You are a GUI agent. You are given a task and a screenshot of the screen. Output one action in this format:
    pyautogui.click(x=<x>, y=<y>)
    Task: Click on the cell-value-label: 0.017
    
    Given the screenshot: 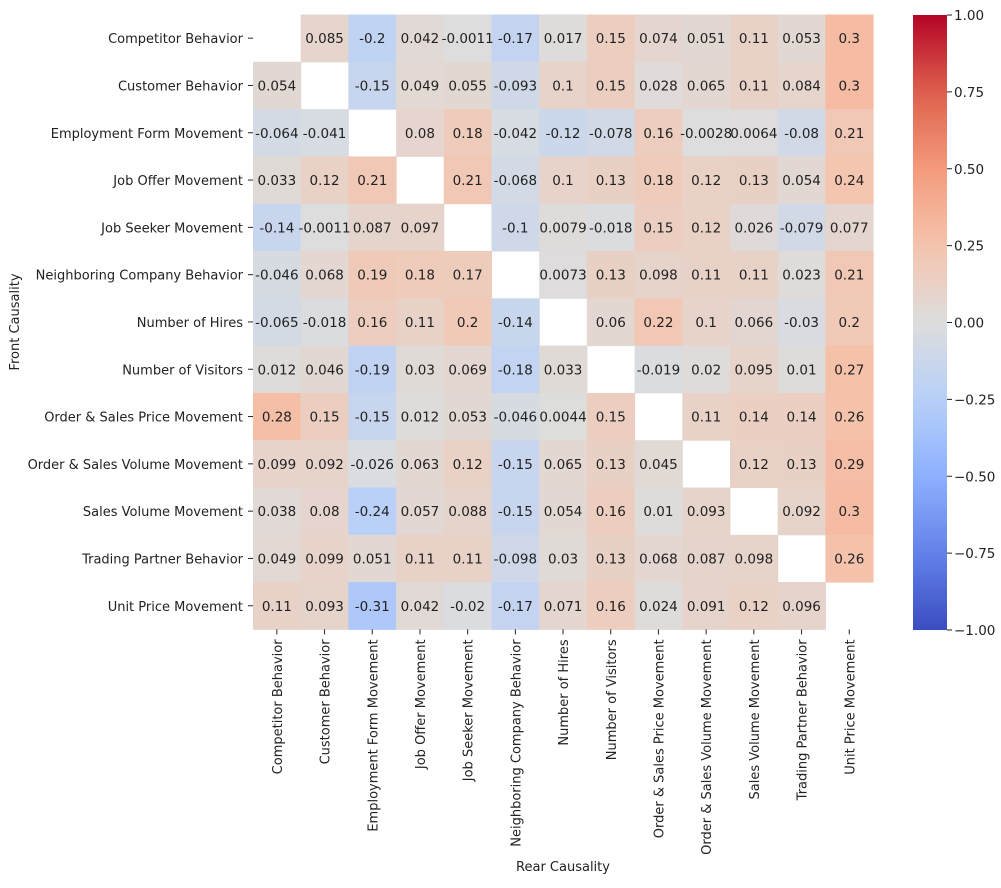 What is the action you would take?
    pyautogui.click(x=563, y=39)
    